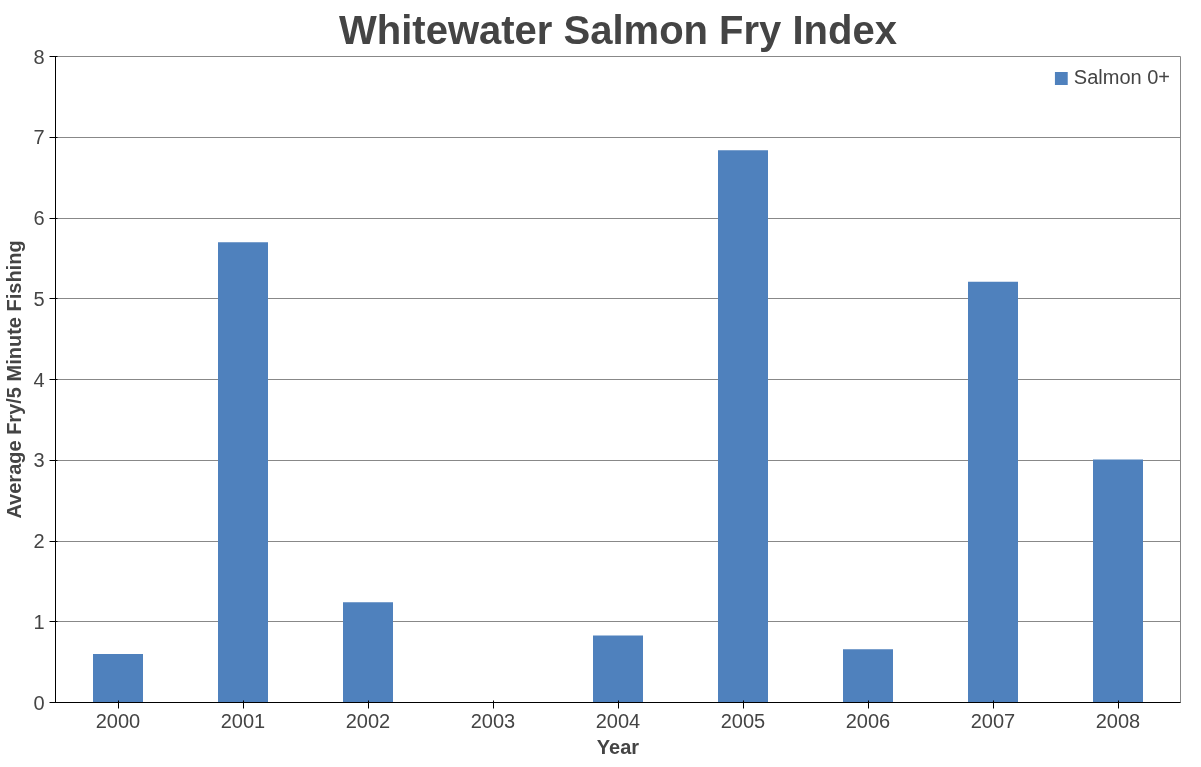 The height and width of the screenshot is (767, 1201). What do you see at coordinates (368, 720) in the screenshot?
I see `x-tick-label: 2002` at bounding box center [368, 720].